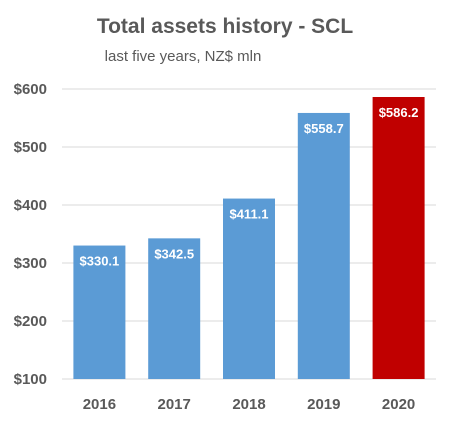  I want to click on y-tick-label: $400, so click(30, 205).